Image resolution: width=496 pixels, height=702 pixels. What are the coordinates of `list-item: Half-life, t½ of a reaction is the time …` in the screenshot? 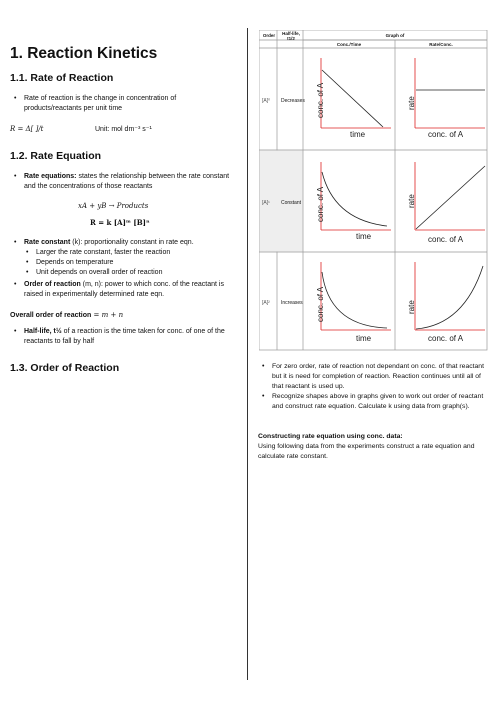 It's located at (124, 337).